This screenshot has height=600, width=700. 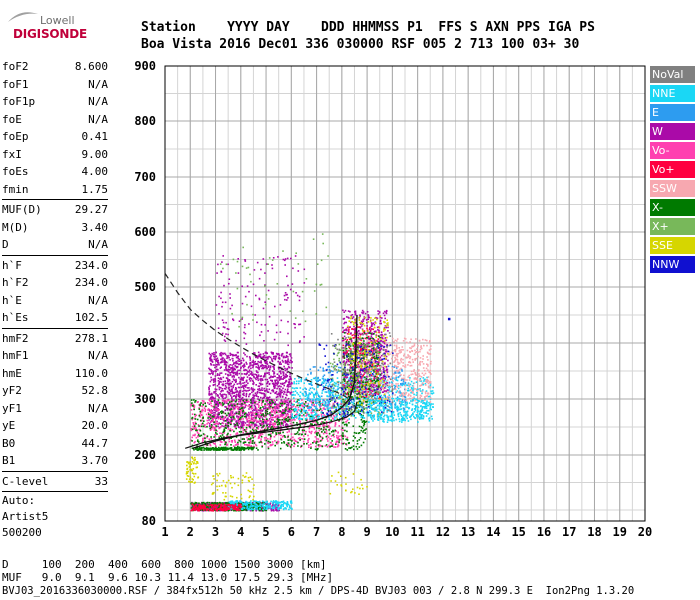 I want to click on lowell-digisonde-logo: Lowell DIGISONDE, so click(x=46, y=26).